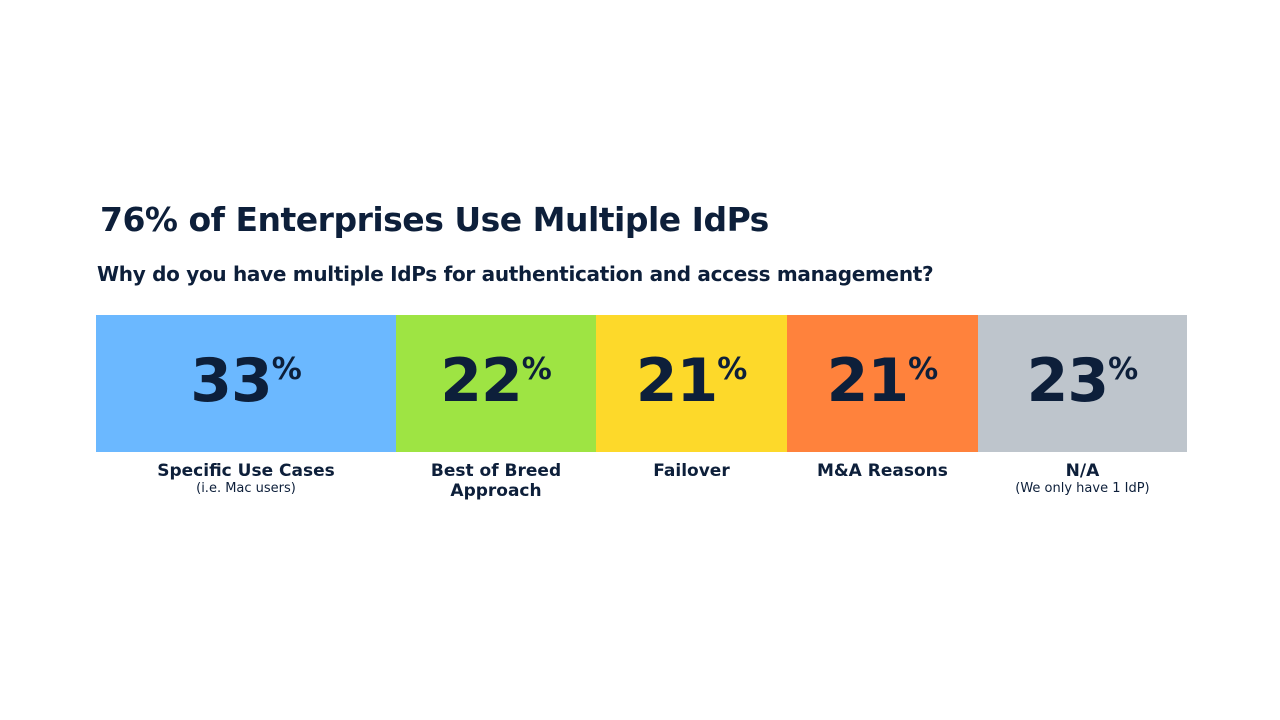 The width and height of the screenshot is (1280, 720). Describe the element at coordinates (481, 381) in the screenshot. I see `value-number: 22` at that location.